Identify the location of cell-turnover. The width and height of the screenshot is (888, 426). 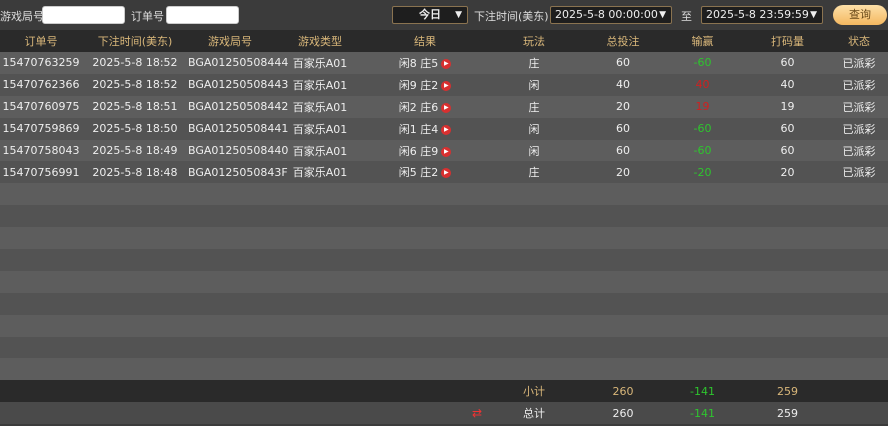
(787, 325).